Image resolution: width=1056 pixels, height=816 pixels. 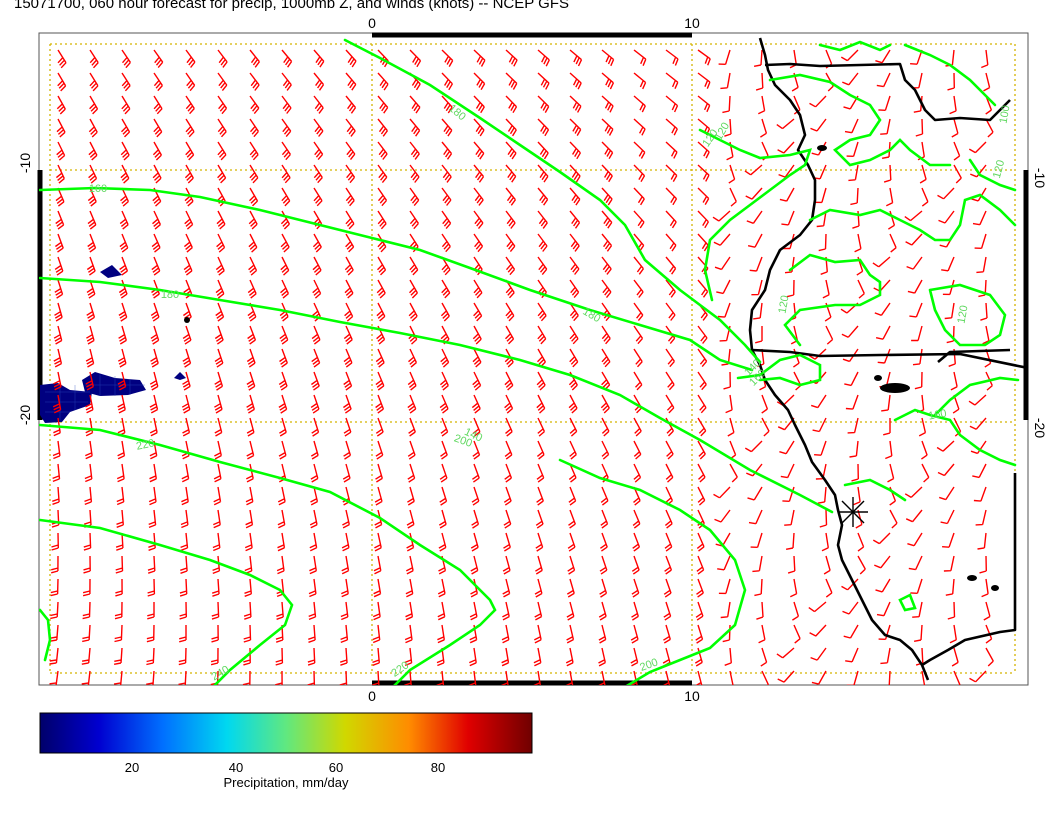 What do you see at coordinates (462, 441) in the screenshot?
I see `contour-label: 200` at bounding box center [462, 441].